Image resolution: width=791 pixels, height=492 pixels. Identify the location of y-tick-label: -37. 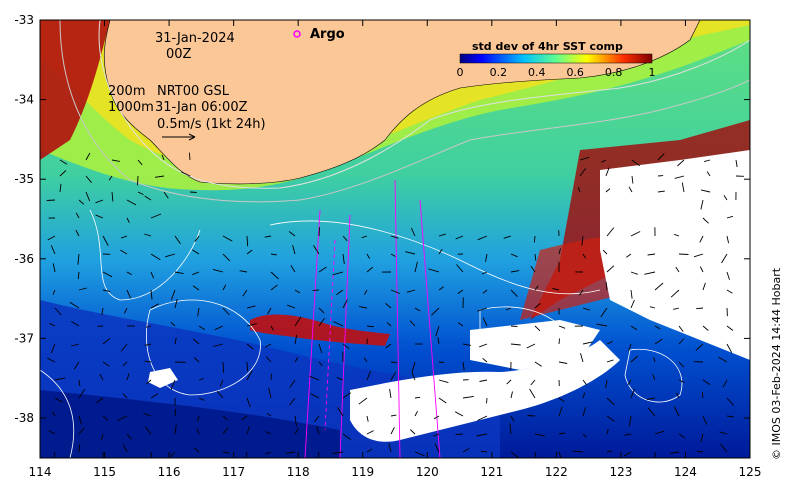
(24, 338).